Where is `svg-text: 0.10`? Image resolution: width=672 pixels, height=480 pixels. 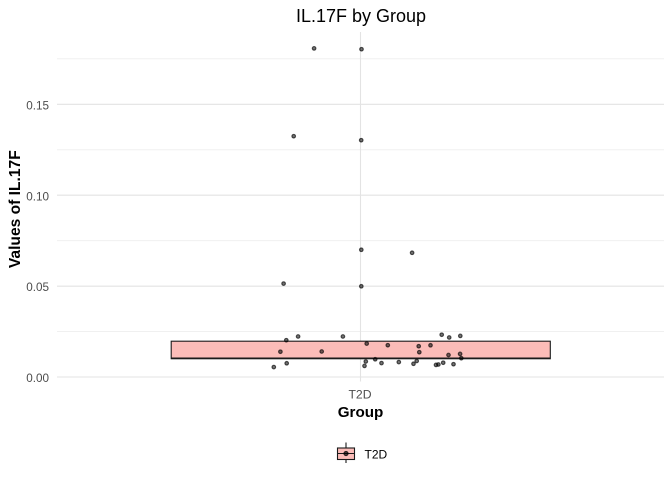
svg-text: 0.10 is located at coordinates (37, 196).